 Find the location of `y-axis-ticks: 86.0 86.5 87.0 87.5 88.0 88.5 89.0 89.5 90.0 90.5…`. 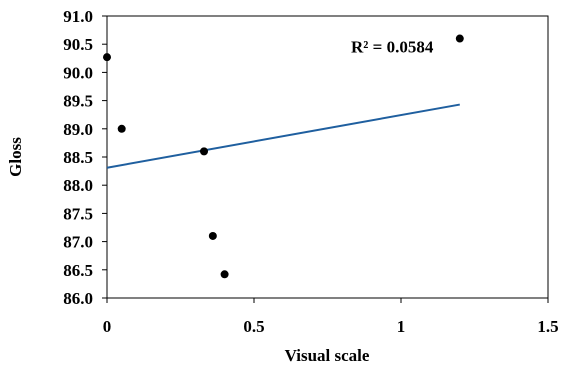

y-axis-ticks: 86.0 86.5 87.0 87.5 88.0 88.5 89.0 89.5 90.0 90.5… is located at coordinates (85, 157).